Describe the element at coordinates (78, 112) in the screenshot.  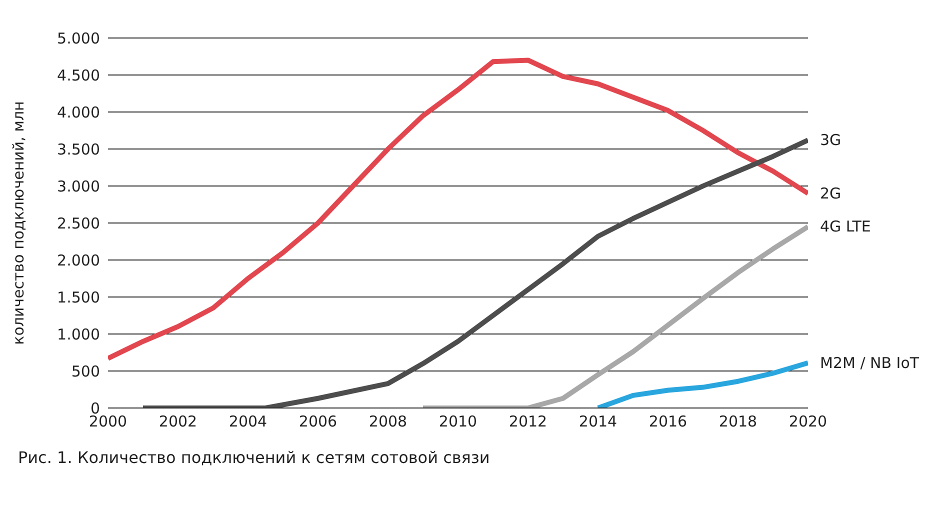
I see `y-tick-label: 4.000` at that location.